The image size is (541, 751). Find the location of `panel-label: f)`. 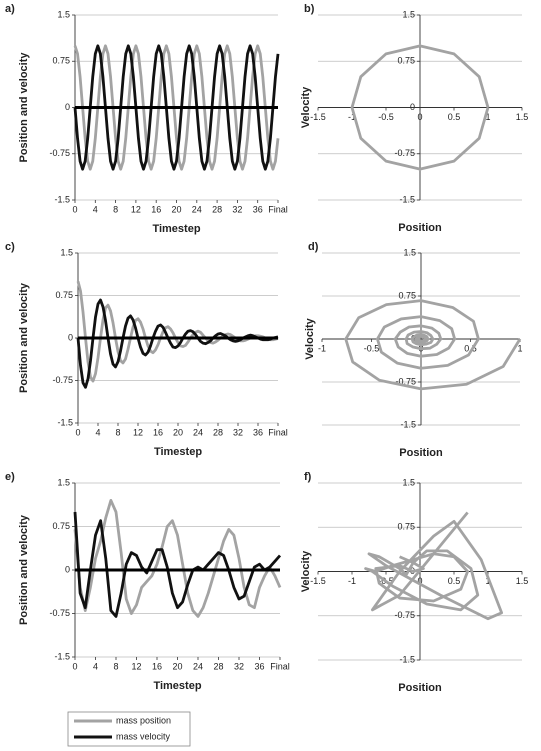

panel-label: f) is located at coordinates (308, 477).